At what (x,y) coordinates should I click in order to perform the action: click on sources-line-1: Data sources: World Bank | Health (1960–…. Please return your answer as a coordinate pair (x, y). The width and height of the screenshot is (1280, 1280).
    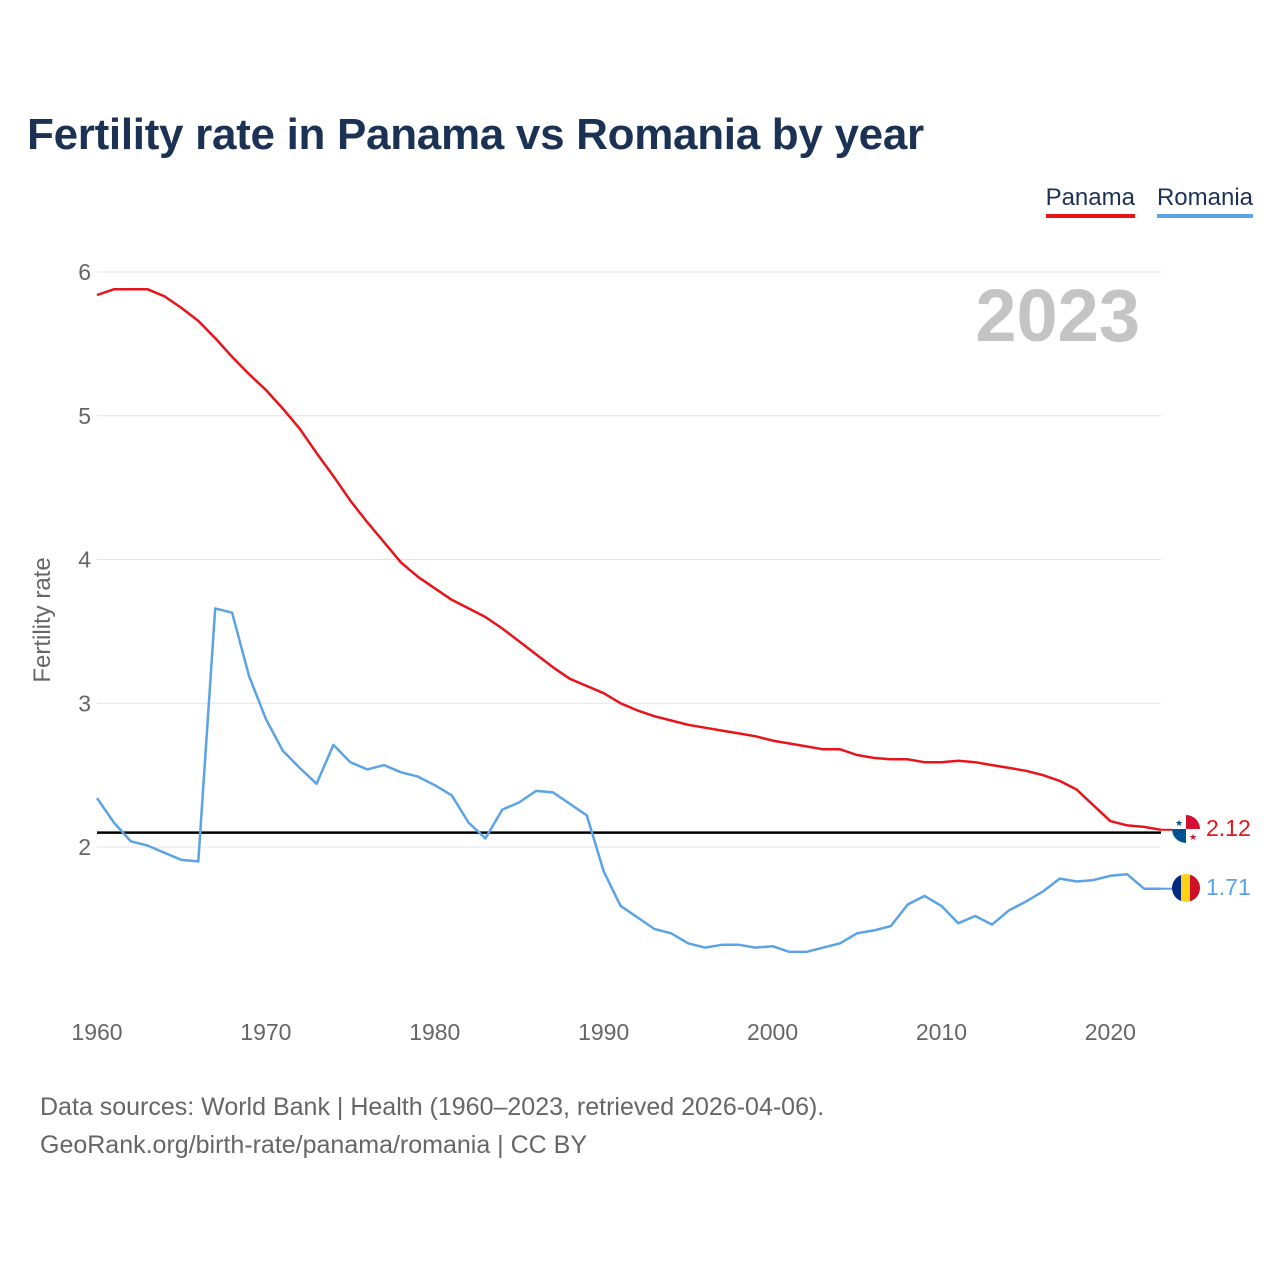
    Looking at the image, I should click on (432, 1107).